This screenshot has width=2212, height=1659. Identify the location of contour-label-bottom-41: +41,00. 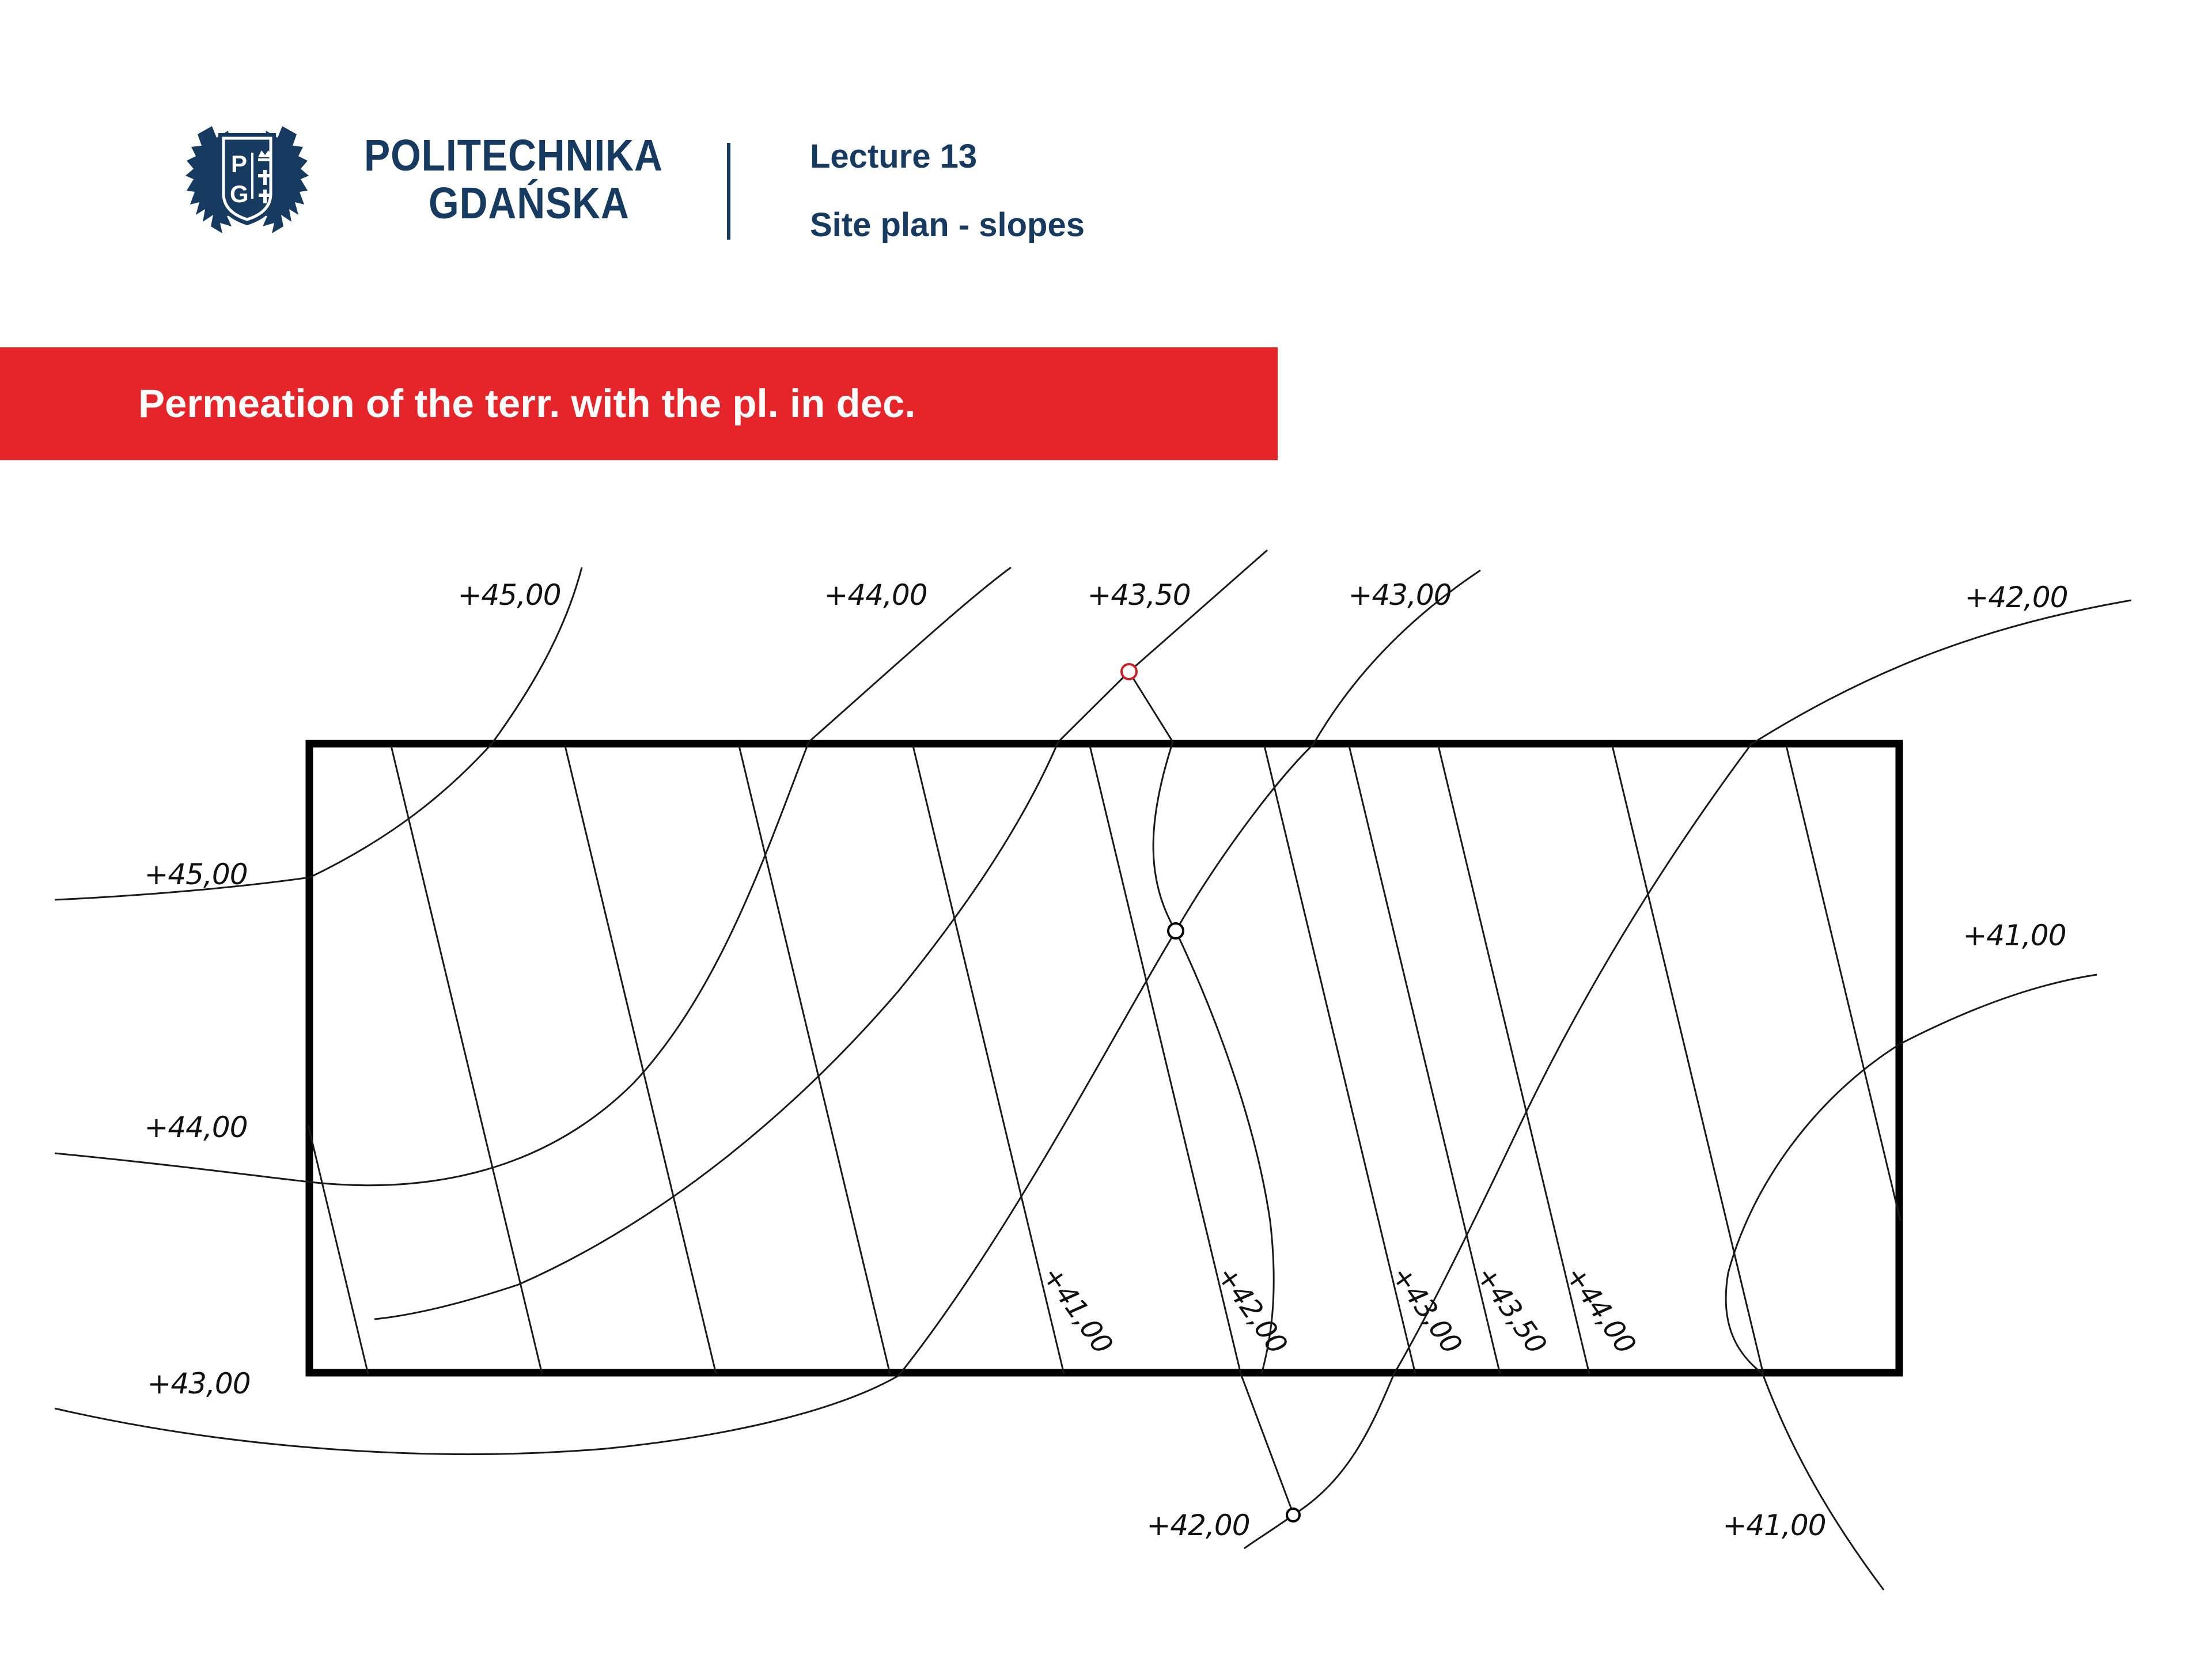
(1773, 1525).